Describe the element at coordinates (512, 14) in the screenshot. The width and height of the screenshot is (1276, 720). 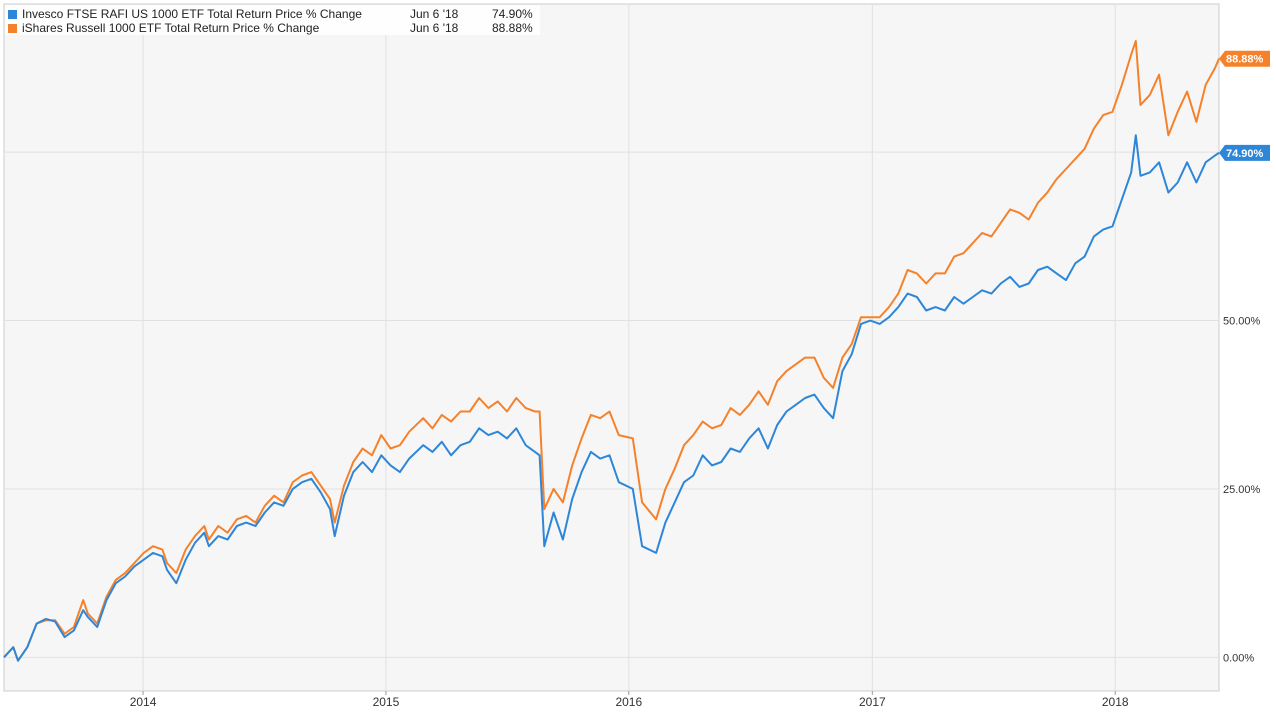
I see `legend-value: 74.90%` at that location.